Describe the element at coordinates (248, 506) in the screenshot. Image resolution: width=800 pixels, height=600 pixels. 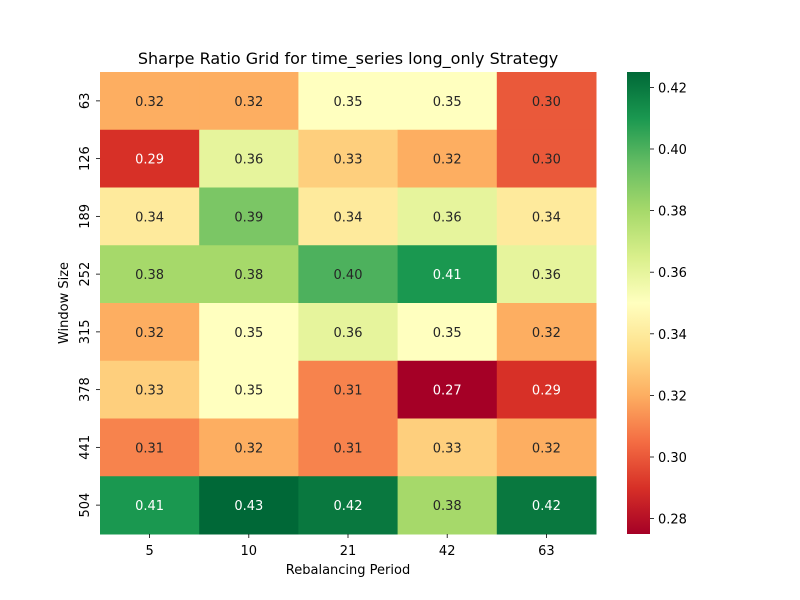
I see `cell-value-label: 0.43` at that location.